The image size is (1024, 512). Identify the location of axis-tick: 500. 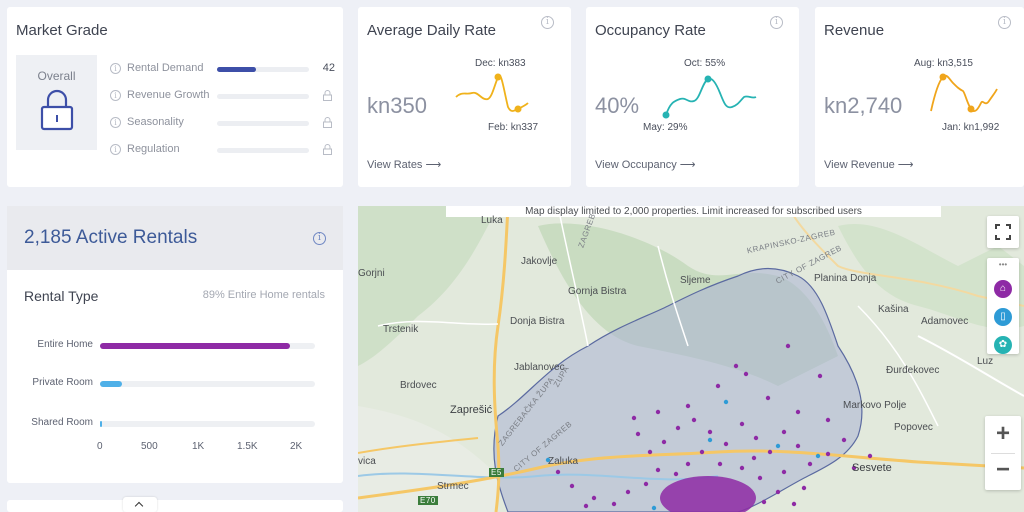
(149, 446).